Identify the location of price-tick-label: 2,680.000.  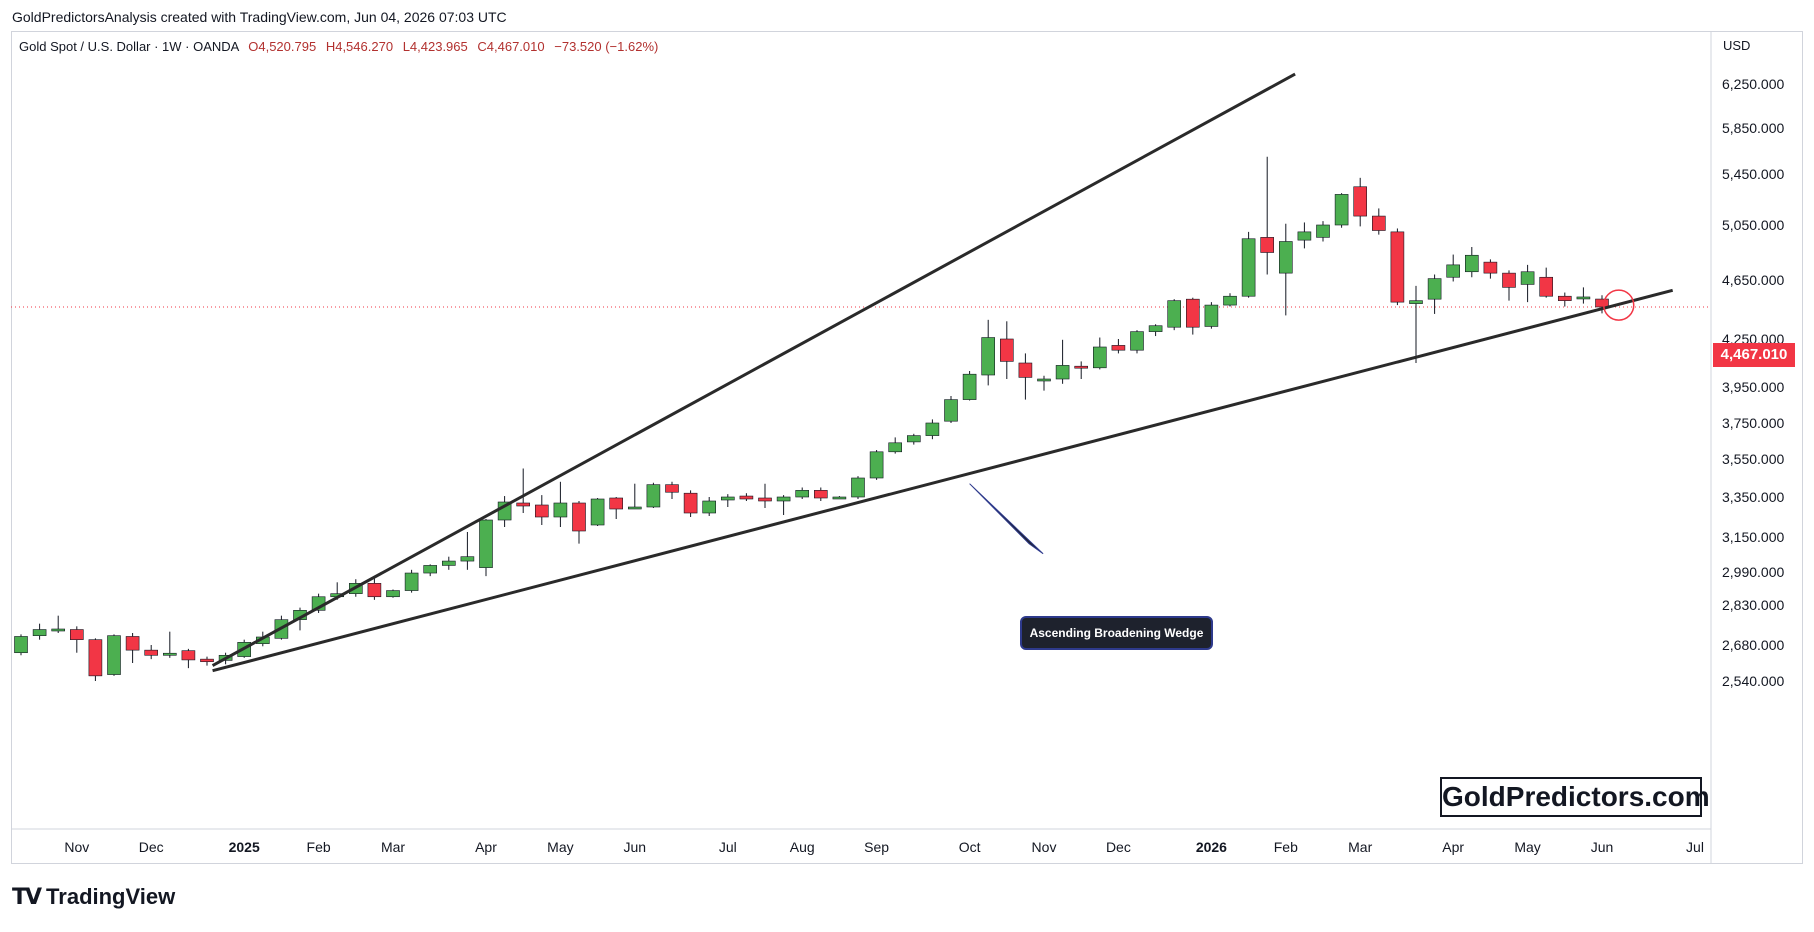
(1753, 645).